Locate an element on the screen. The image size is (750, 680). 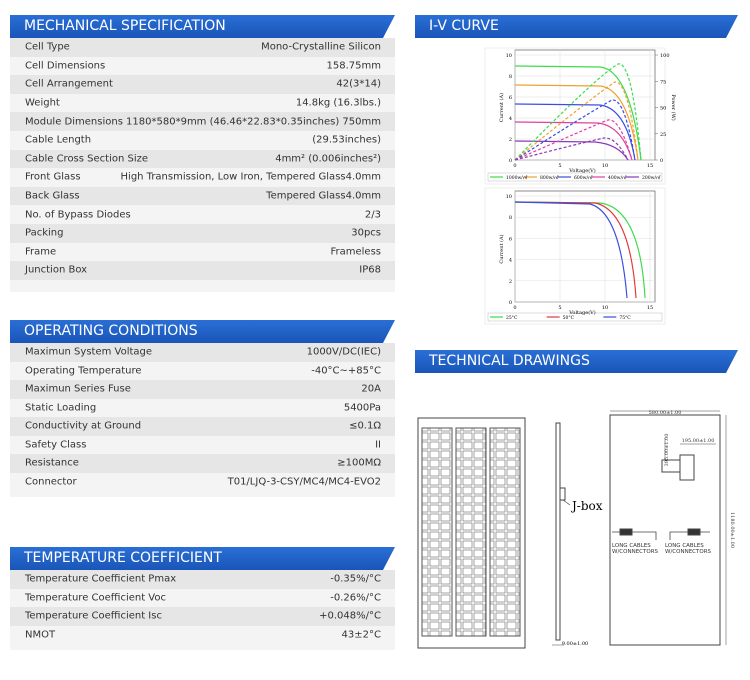
dimension: 195.00±1.00 is located at coordinates (698, 441).